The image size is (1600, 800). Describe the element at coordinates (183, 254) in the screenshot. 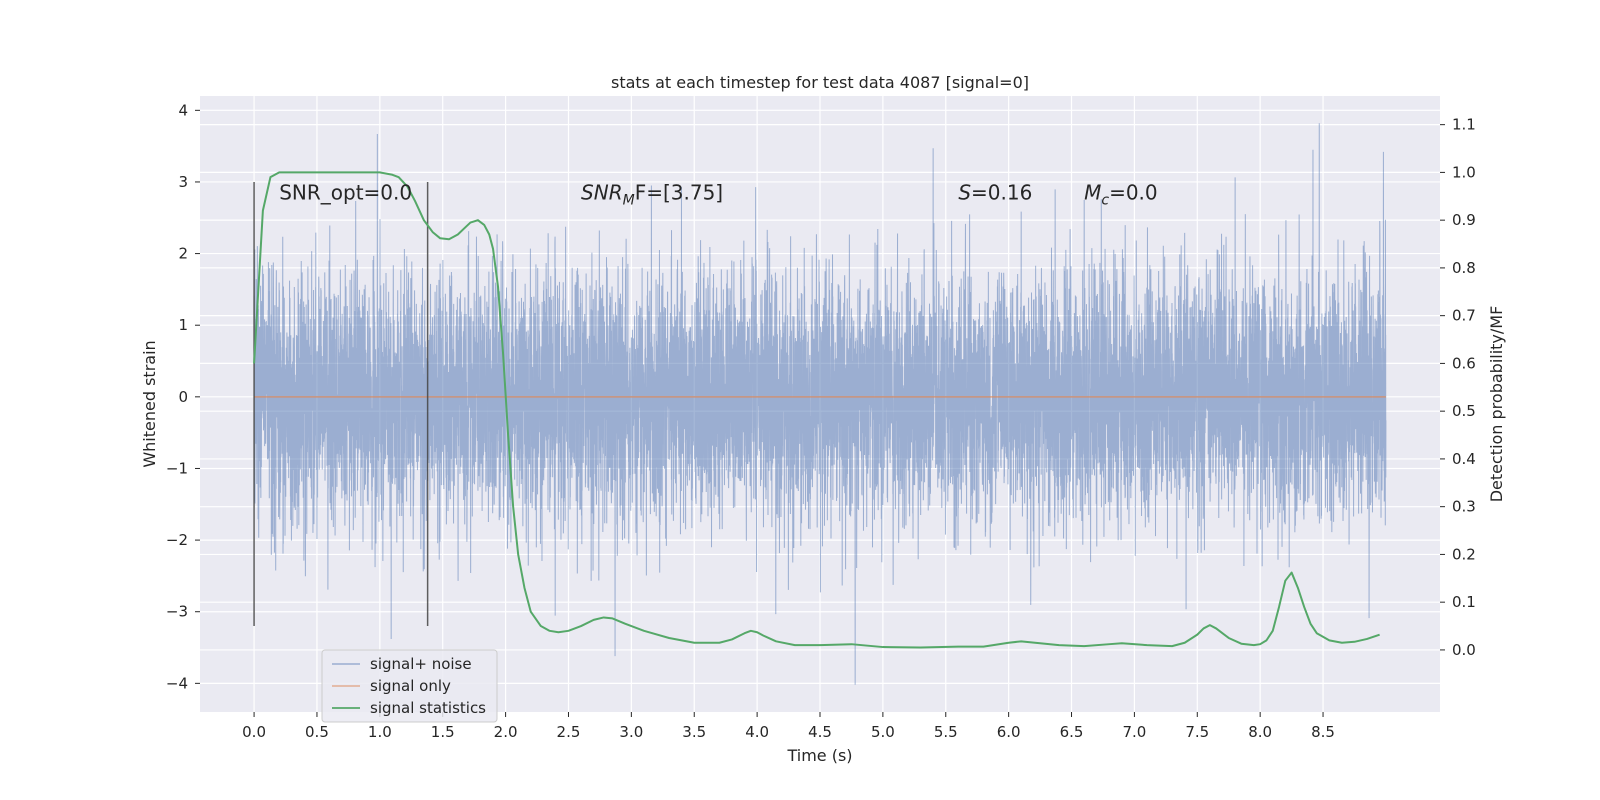

I see `y-tick-label: 2` at that location.